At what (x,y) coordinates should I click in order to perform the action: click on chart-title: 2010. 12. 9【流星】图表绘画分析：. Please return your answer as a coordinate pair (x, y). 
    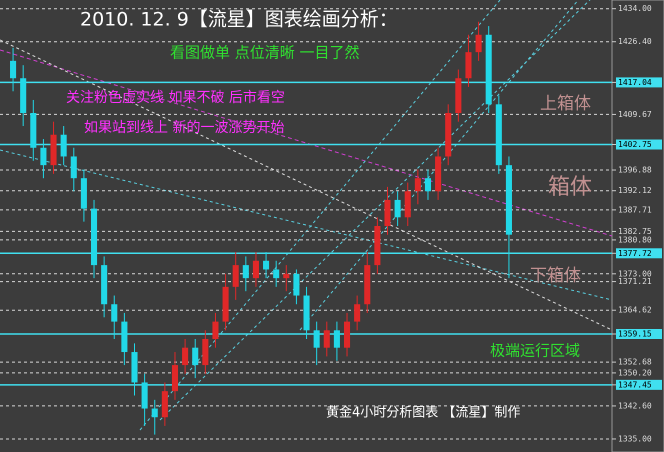
    Looking at the image, I should click on (239, 20).